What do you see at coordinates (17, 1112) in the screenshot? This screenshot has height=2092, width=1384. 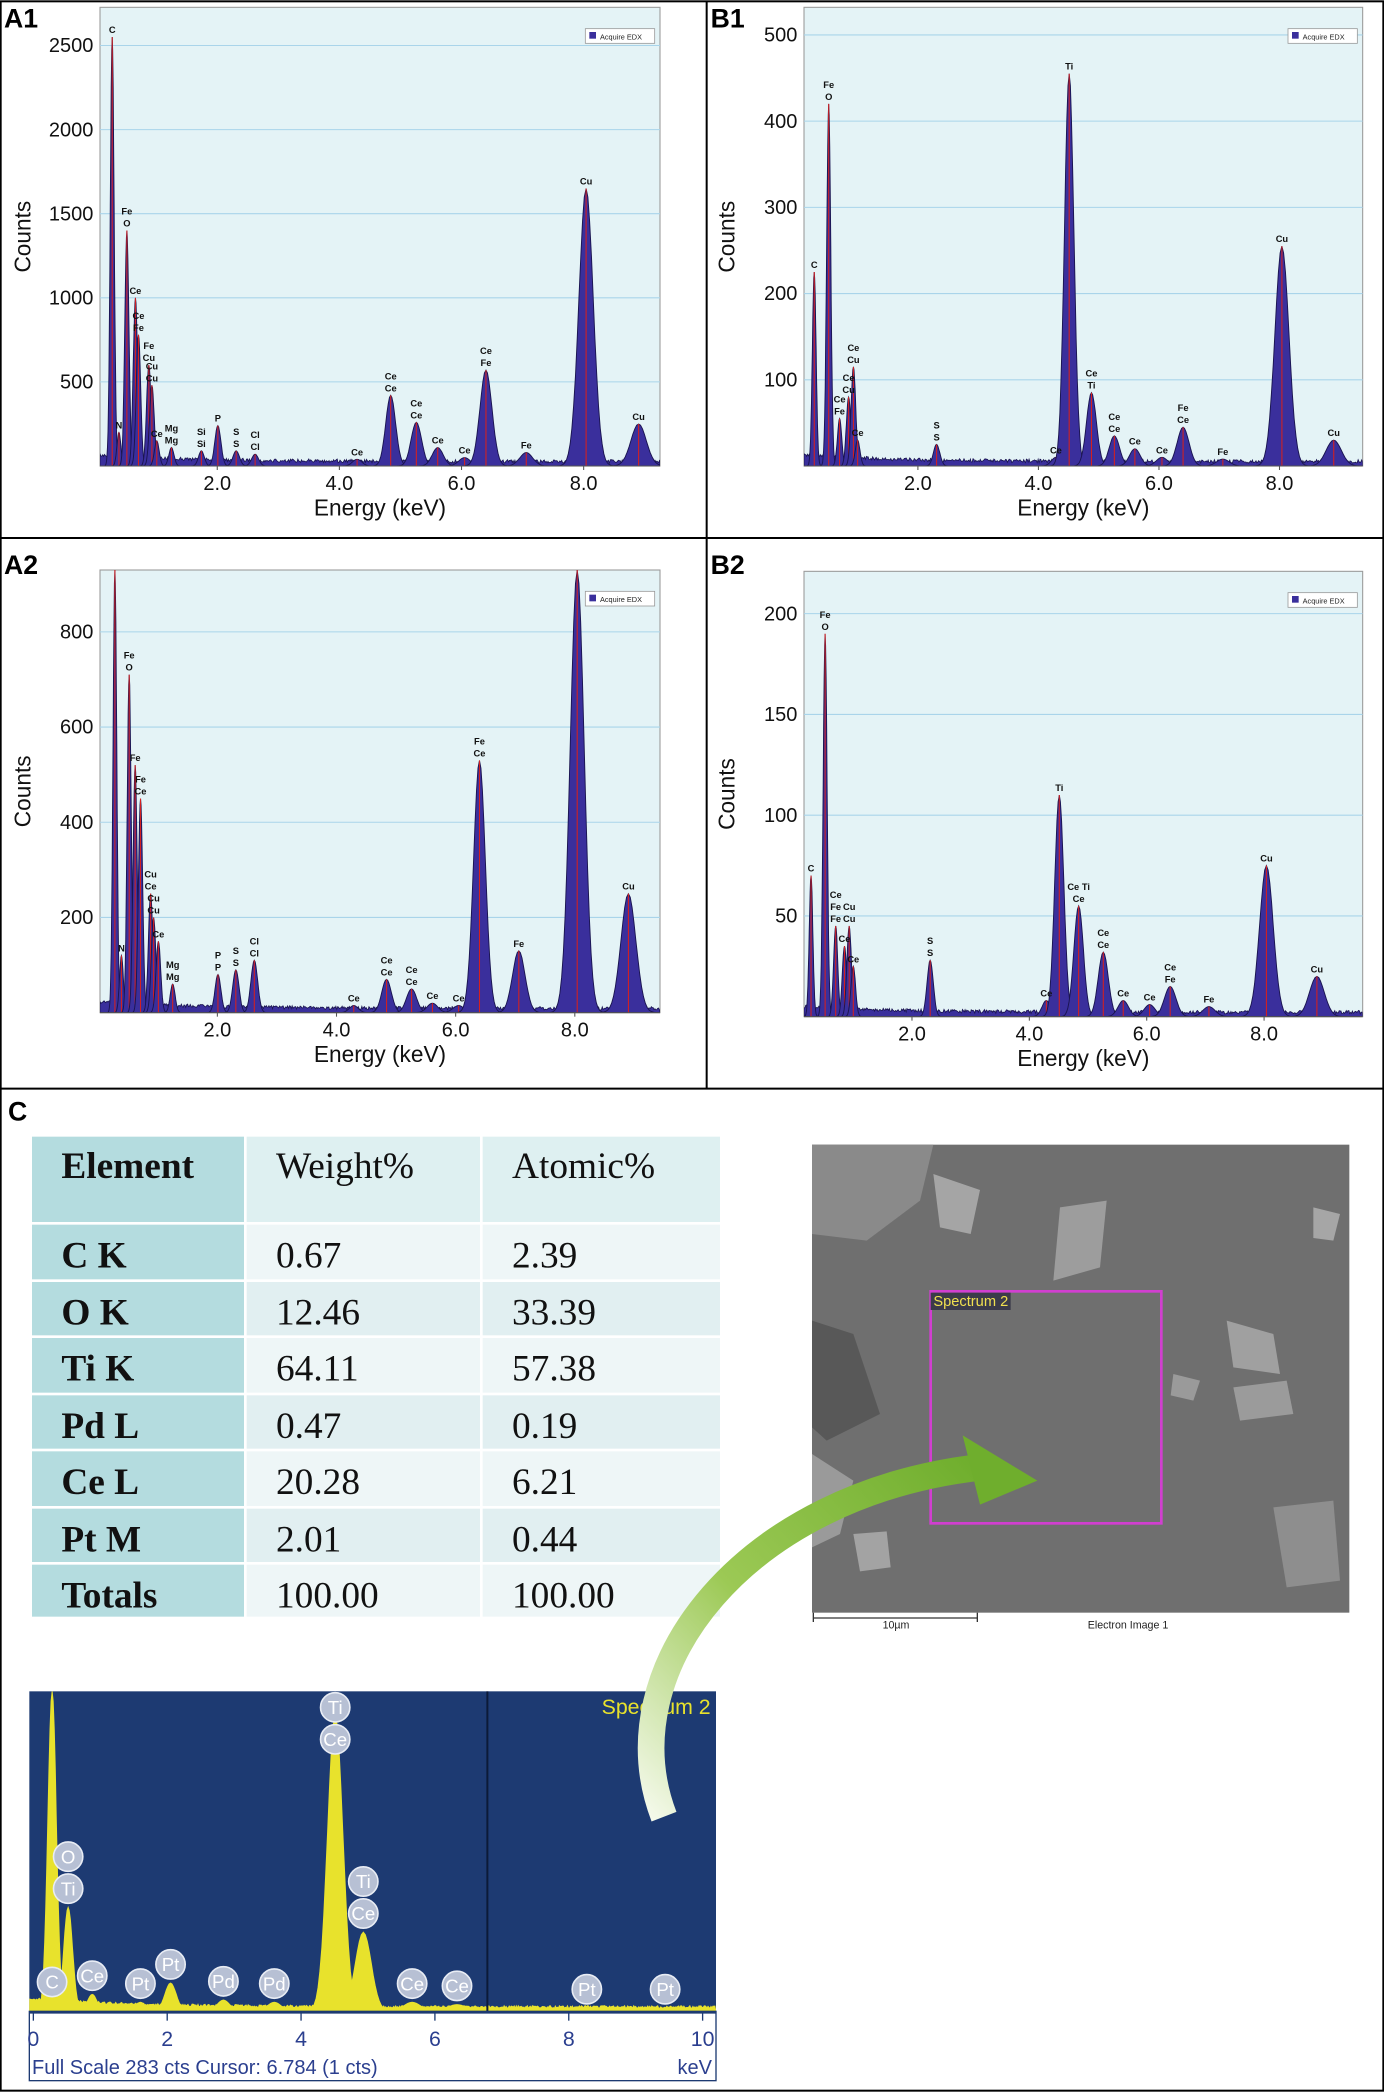 I see `panel-label: C` at bounding box center [17, 1112].